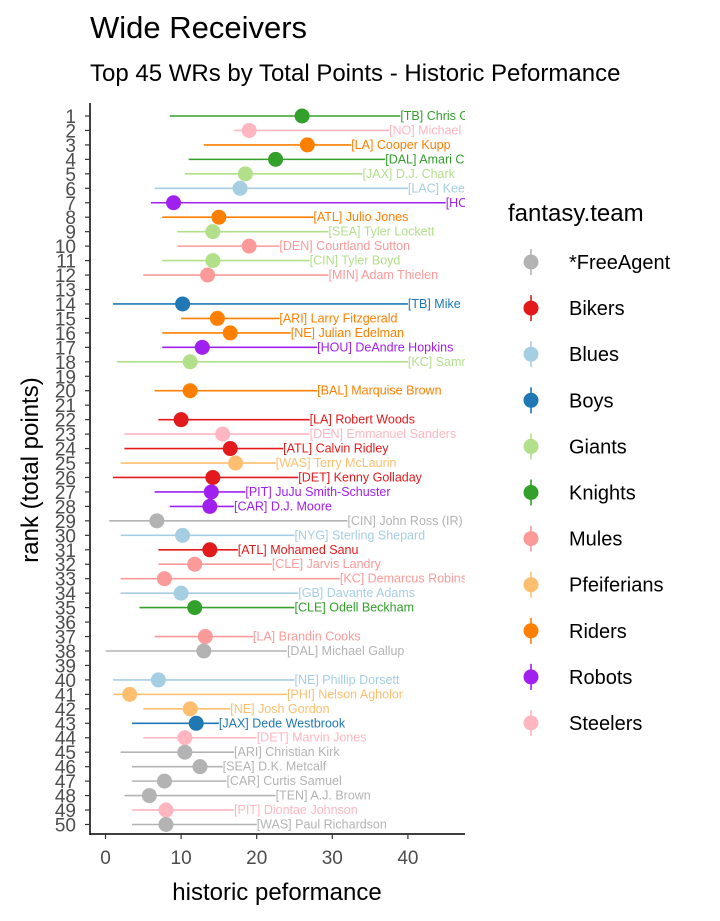 This screenshot has height=921, width=720. I want to click on y-tick-label: 25, so click(65, 464).